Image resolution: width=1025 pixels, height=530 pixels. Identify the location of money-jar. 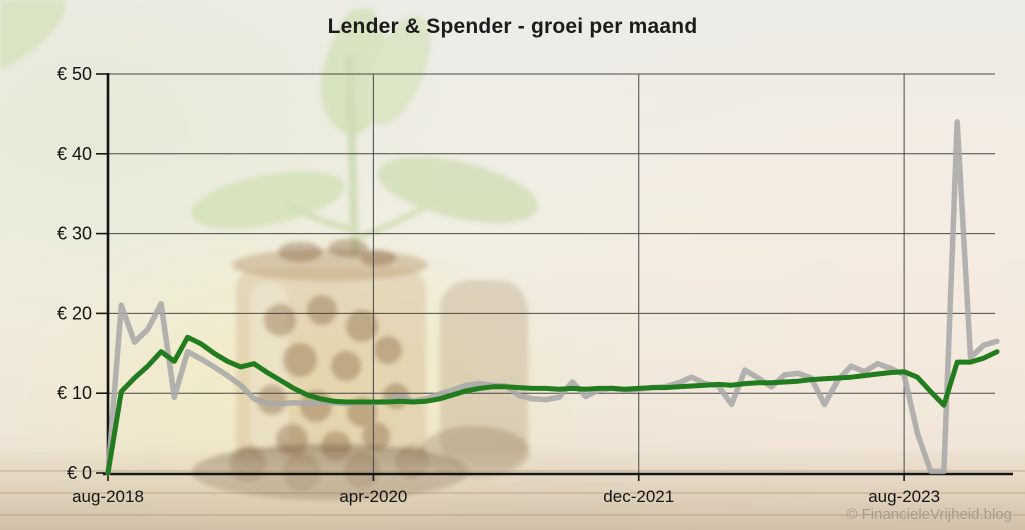
(380, 354).